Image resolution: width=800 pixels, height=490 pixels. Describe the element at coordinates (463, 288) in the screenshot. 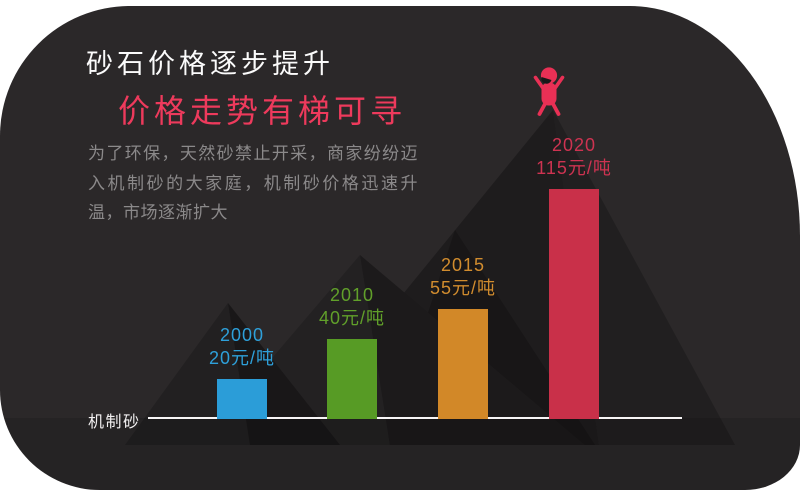

I see `bar-price-label: 55元/吨` at that location.